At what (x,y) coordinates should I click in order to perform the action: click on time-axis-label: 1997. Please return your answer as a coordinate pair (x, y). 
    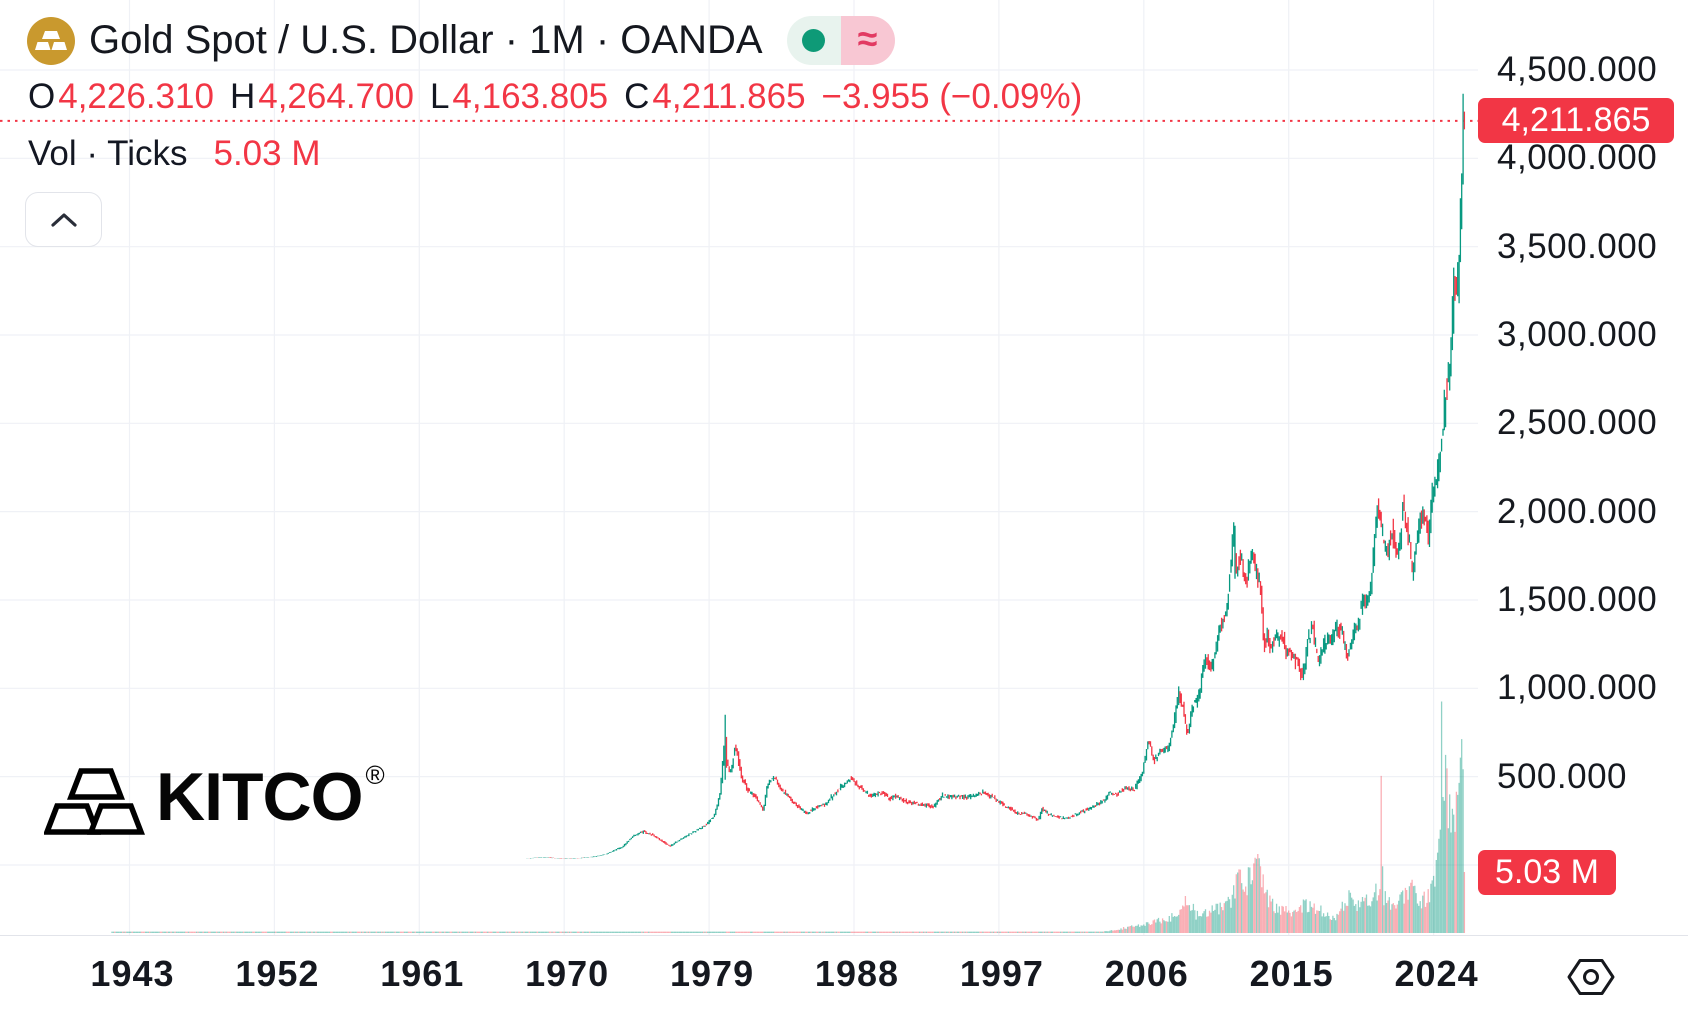
    Looking at the image, I should click on (1001, 973).